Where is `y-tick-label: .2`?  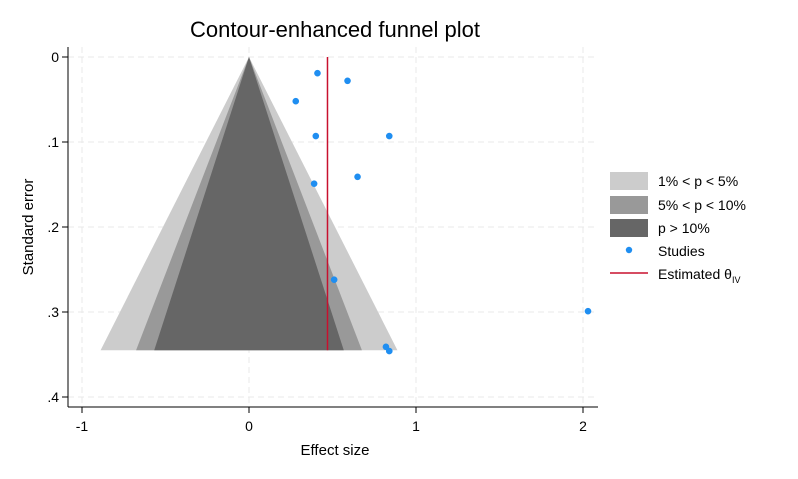 y-tick-label: .2 is located at coordinates (53, 227).